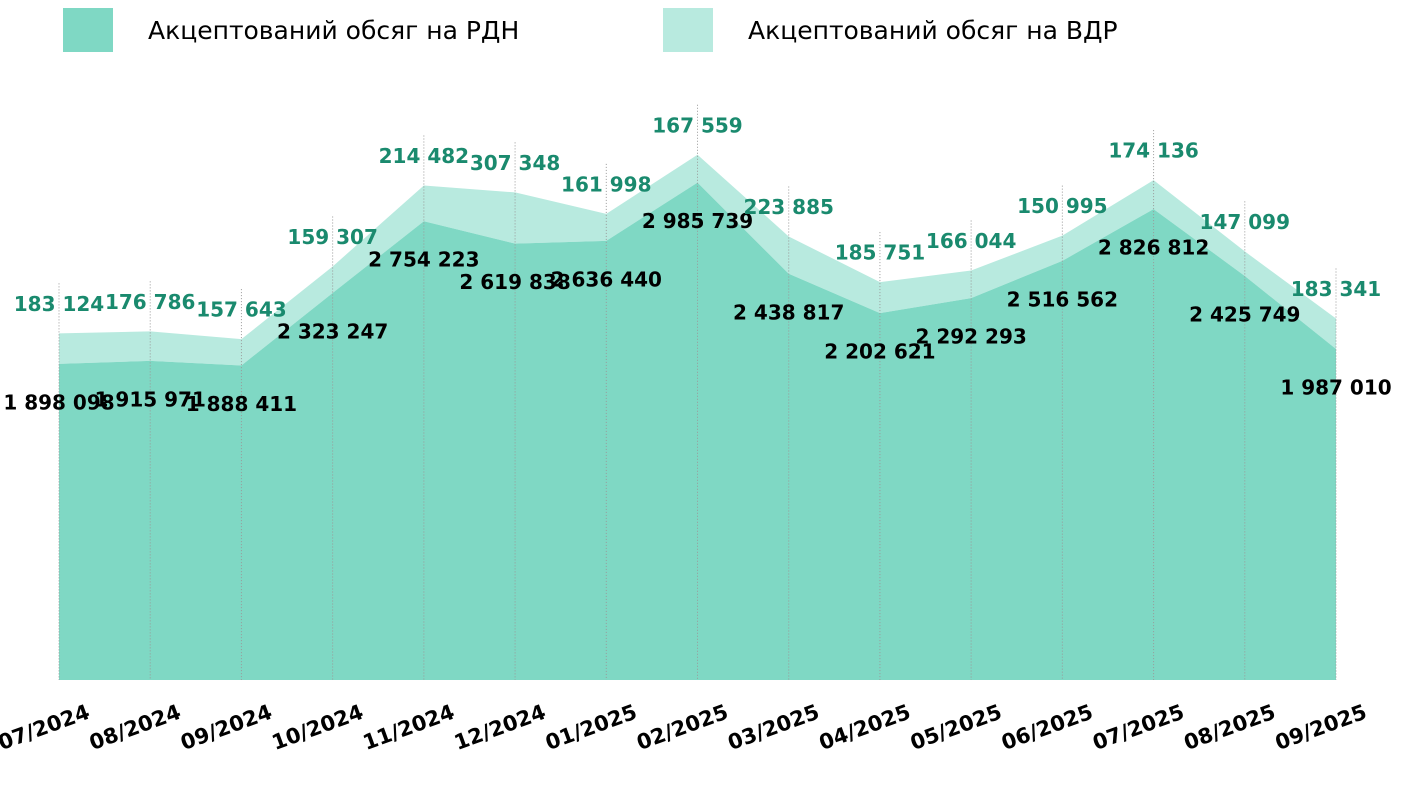  I want to click on data-label: 2 826 812, so click(1153, 248).